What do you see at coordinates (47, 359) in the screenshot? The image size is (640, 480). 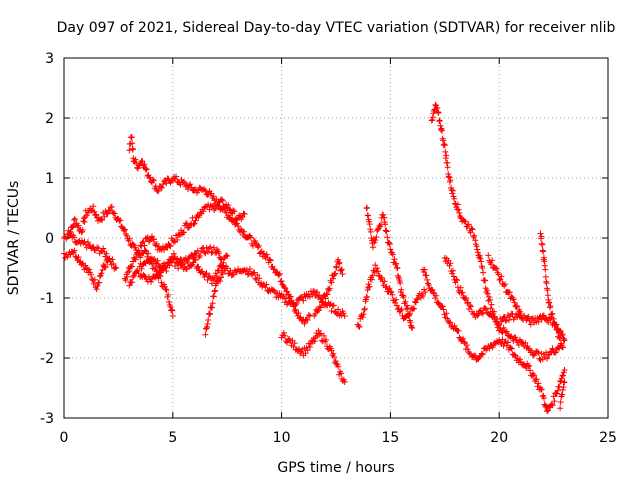 I see `y-tick-label: -2` at bounding box center [47, 359].